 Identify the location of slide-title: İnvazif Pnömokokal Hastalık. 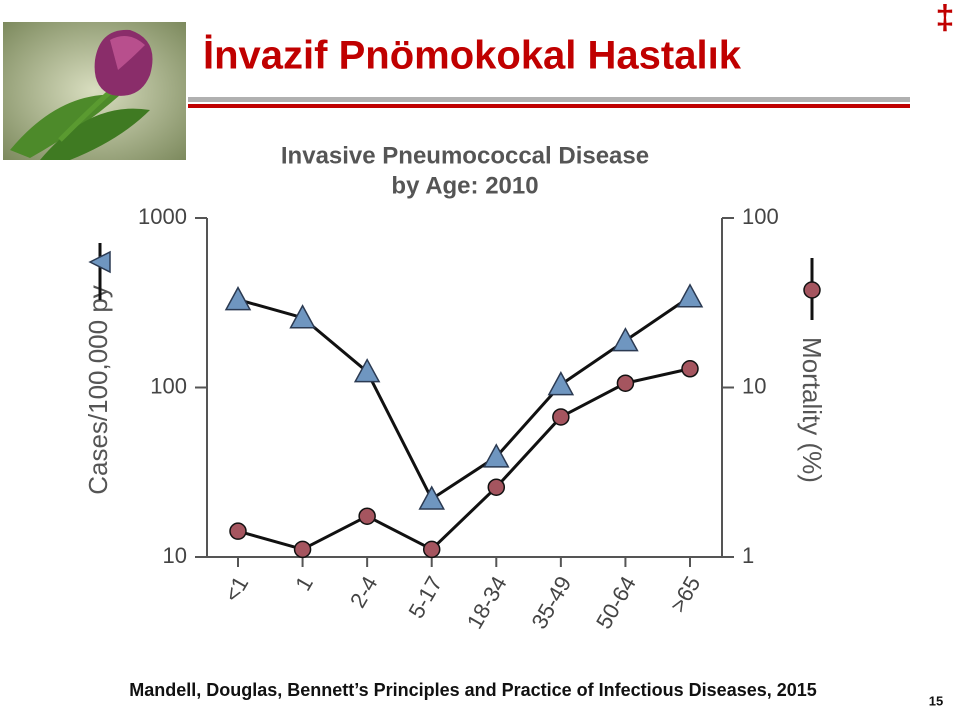
(472, 56).